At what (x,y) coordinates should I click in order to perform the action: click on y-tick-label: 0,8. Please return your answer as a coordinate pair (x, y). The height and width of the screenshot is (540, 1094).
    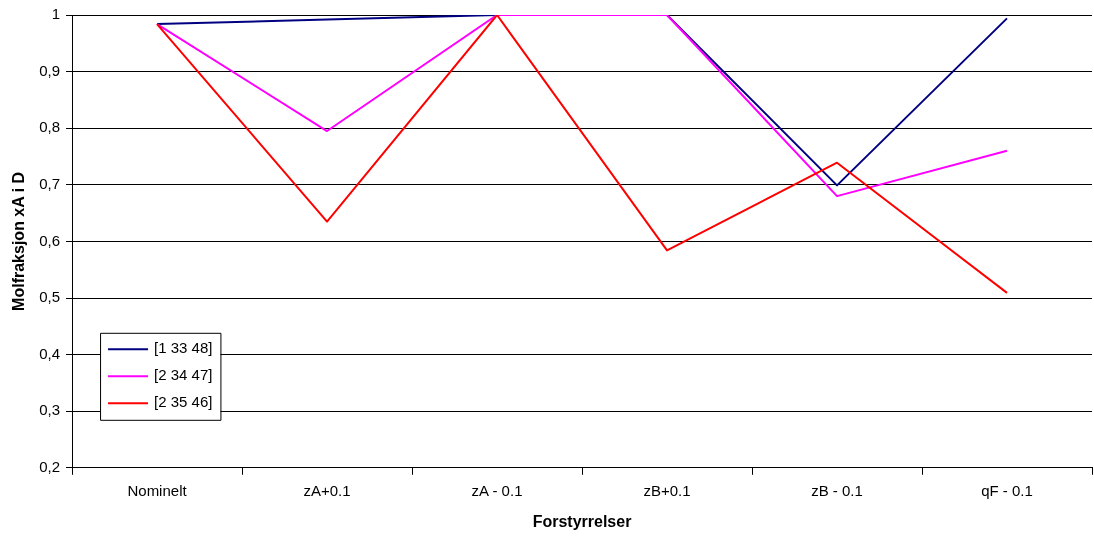
    Looking at the image, I should click on (50, 127).